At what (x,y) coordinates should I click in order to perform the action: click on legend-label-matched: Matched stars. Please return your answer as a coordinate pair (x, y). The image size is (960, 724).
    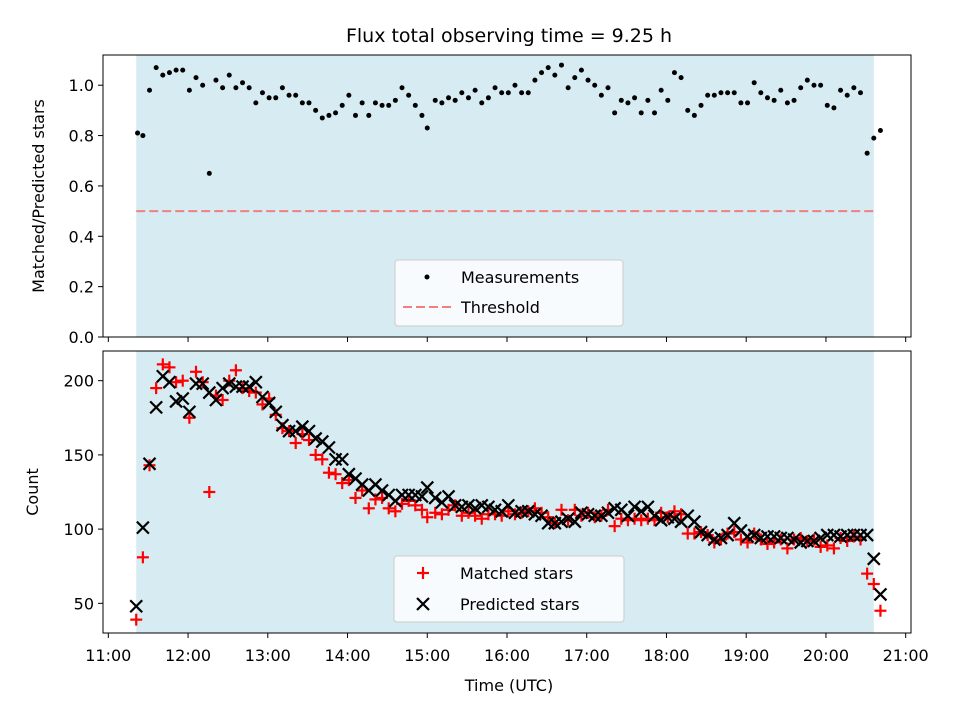
    Looking at the image, I should click on (516, 573).